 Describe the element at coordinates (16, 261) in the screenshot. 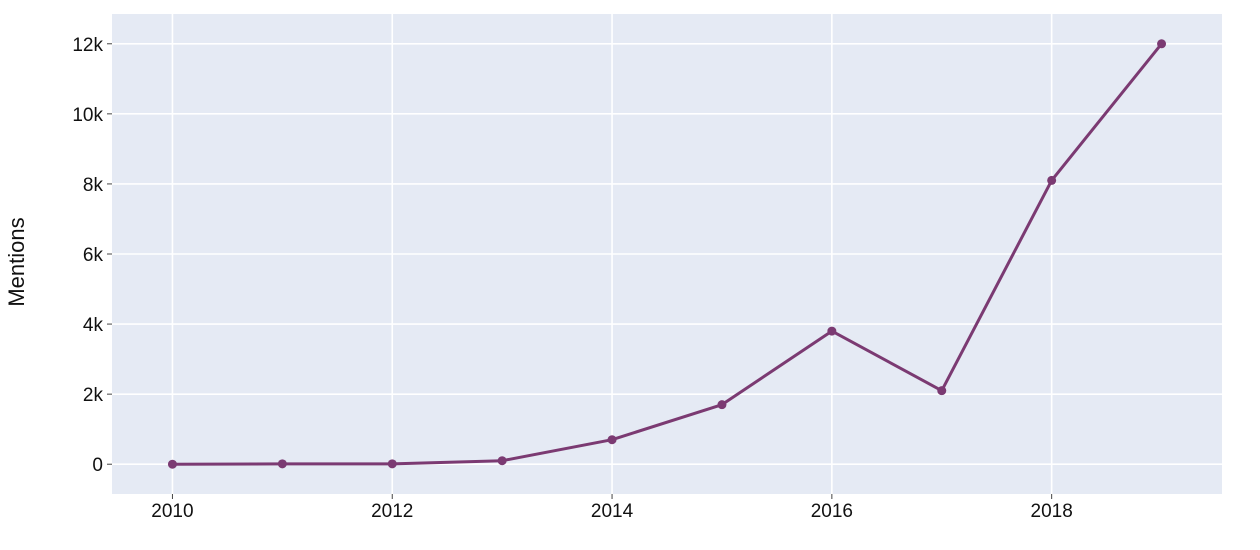

I see `y-axis-title: Mentions` at that location.